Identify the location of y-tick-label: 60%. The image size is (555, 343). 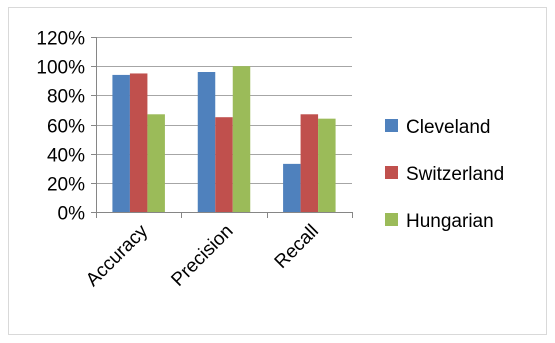
(66, 127).